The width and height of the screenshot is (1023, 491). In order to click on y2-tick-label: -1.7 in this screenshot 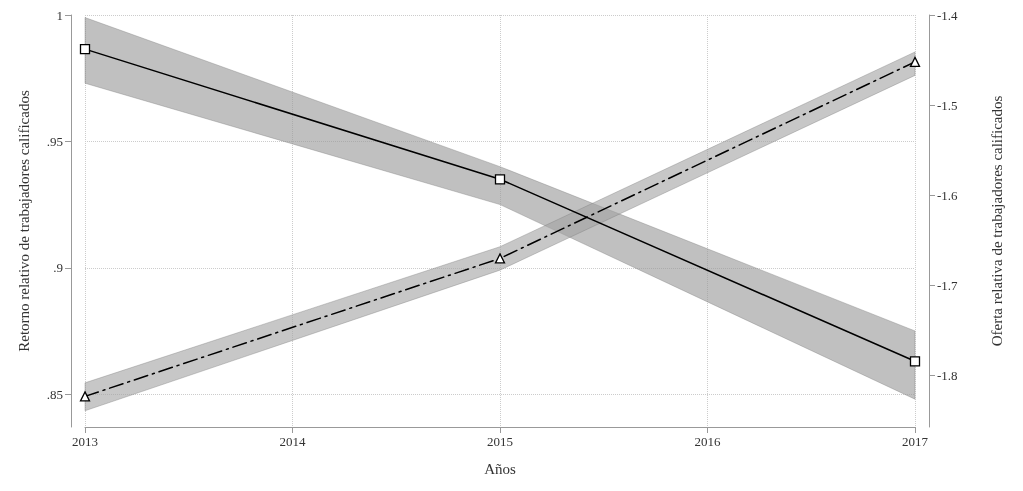, I will do `click(948, 285)`.